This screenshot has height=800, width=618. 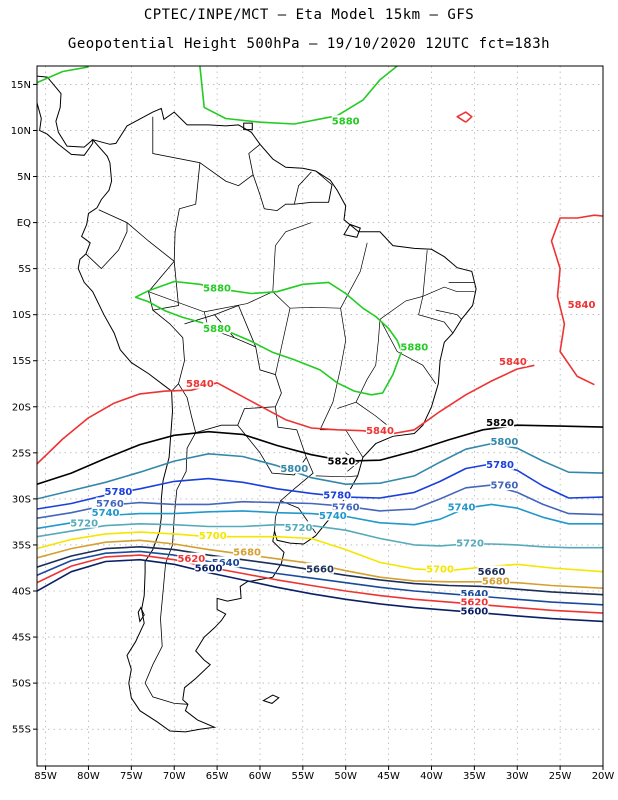 What do you see at coordinates (21, 638) in the screenshot?
I see `lat-tick-label: 45S` at bounding box center [21, 638].